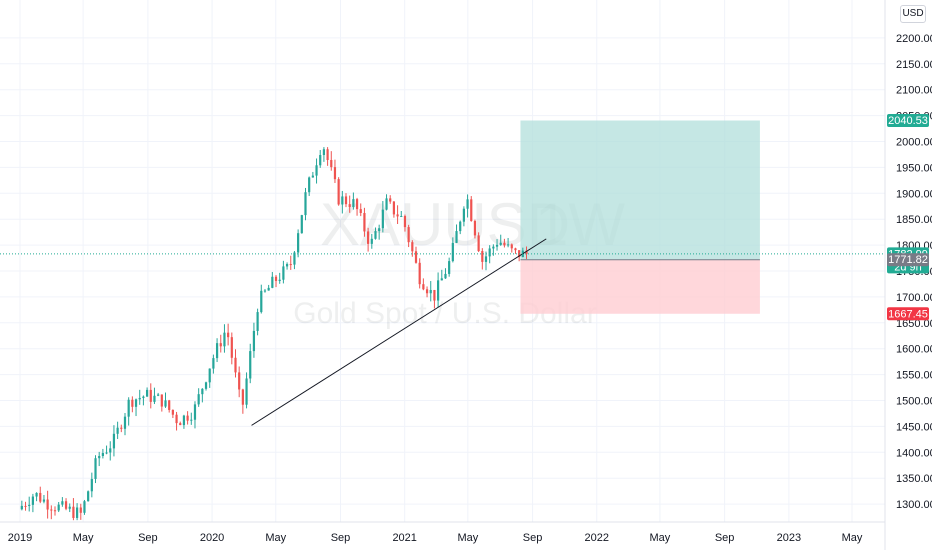  What do you see at coordinates (914, 324) in the screenshot?
I see `price-tick-label: 1650.00` at bounding box center [914, 324].